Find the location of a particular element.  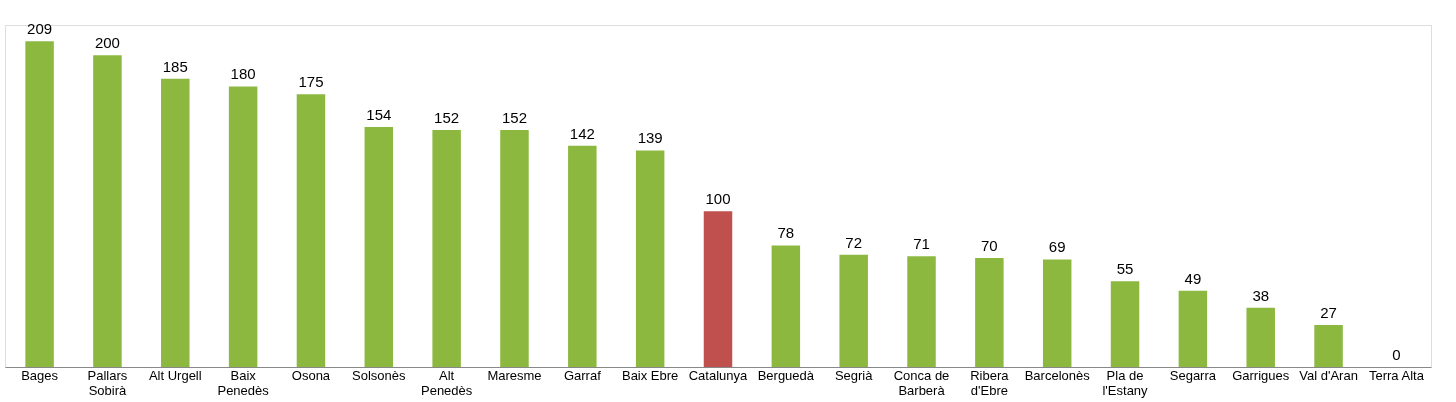

data-label: 27 is located at coordinates (1328, 312).